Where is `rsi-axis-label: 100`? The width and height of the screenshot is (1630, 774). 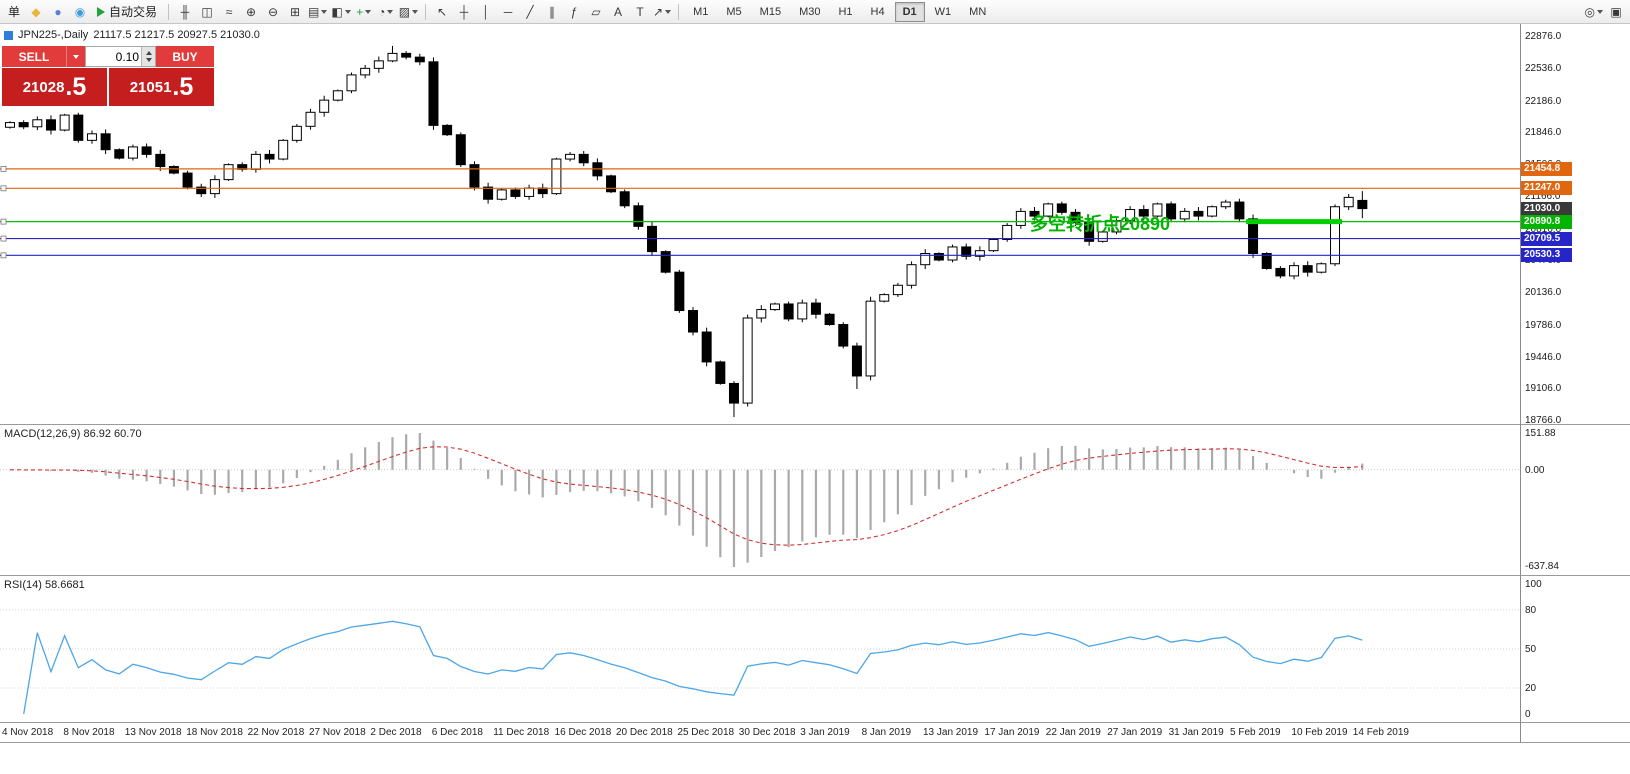
rsi-axis-label: 100 is located at coordinates (1533, 584).